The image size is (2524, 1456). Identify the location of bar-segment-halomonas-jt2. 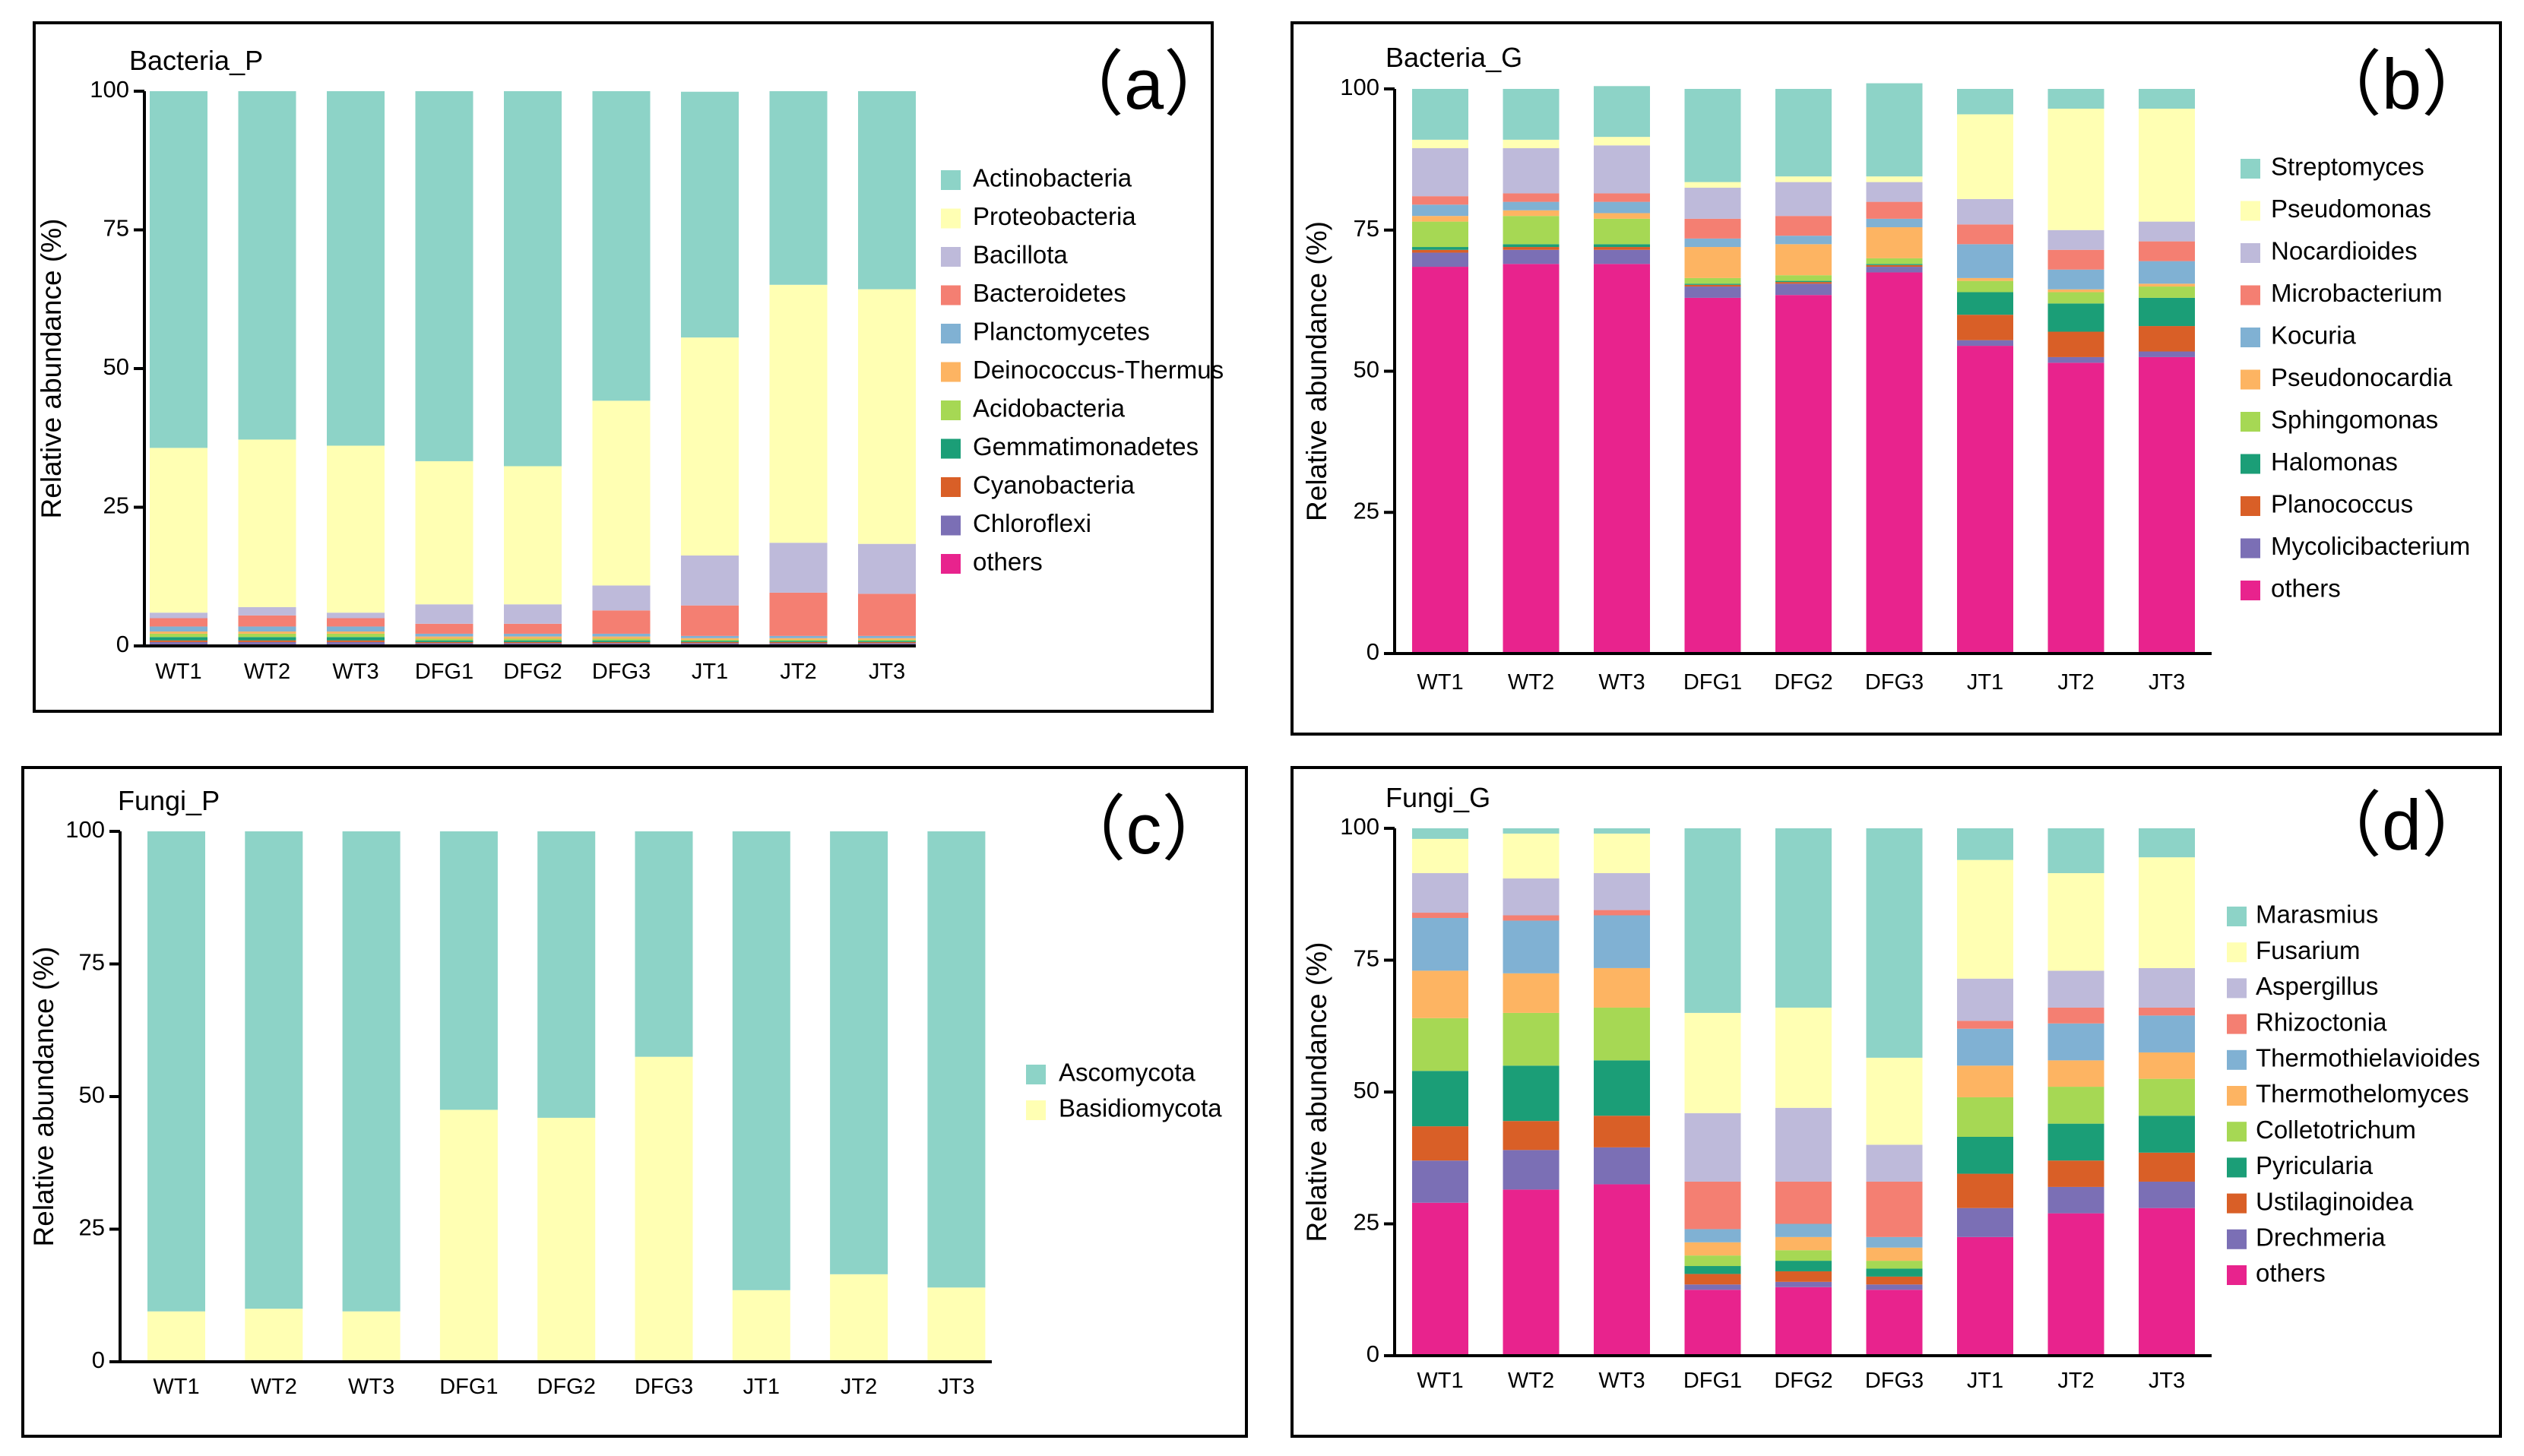
(2075, 317).